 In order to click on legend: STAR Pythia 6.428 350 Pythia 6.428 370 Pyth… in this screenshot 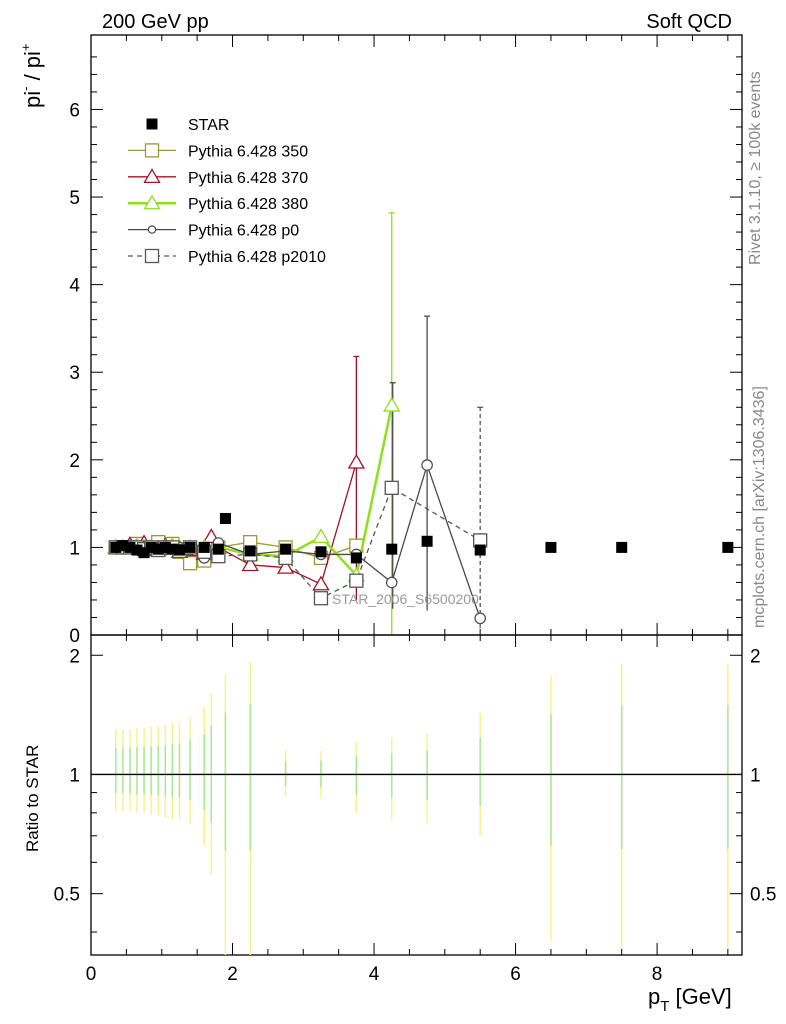, I will do `click(227, 191)`.